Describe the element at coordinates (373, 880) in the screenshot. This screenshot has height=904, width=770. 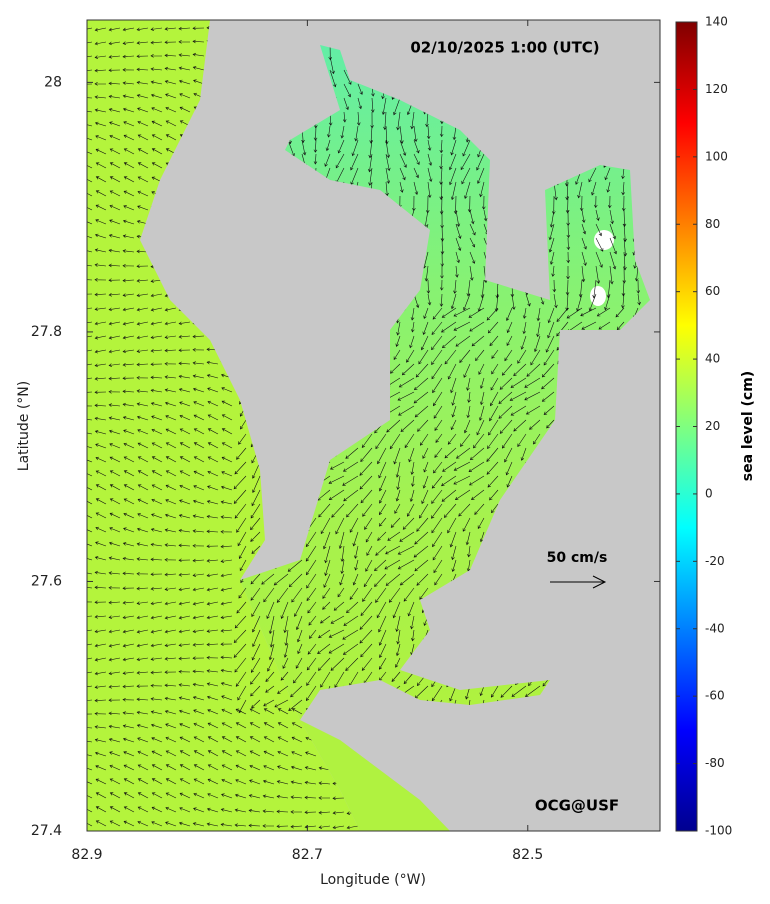
I see `x-axis-label: Longitude (°W)` at that location.